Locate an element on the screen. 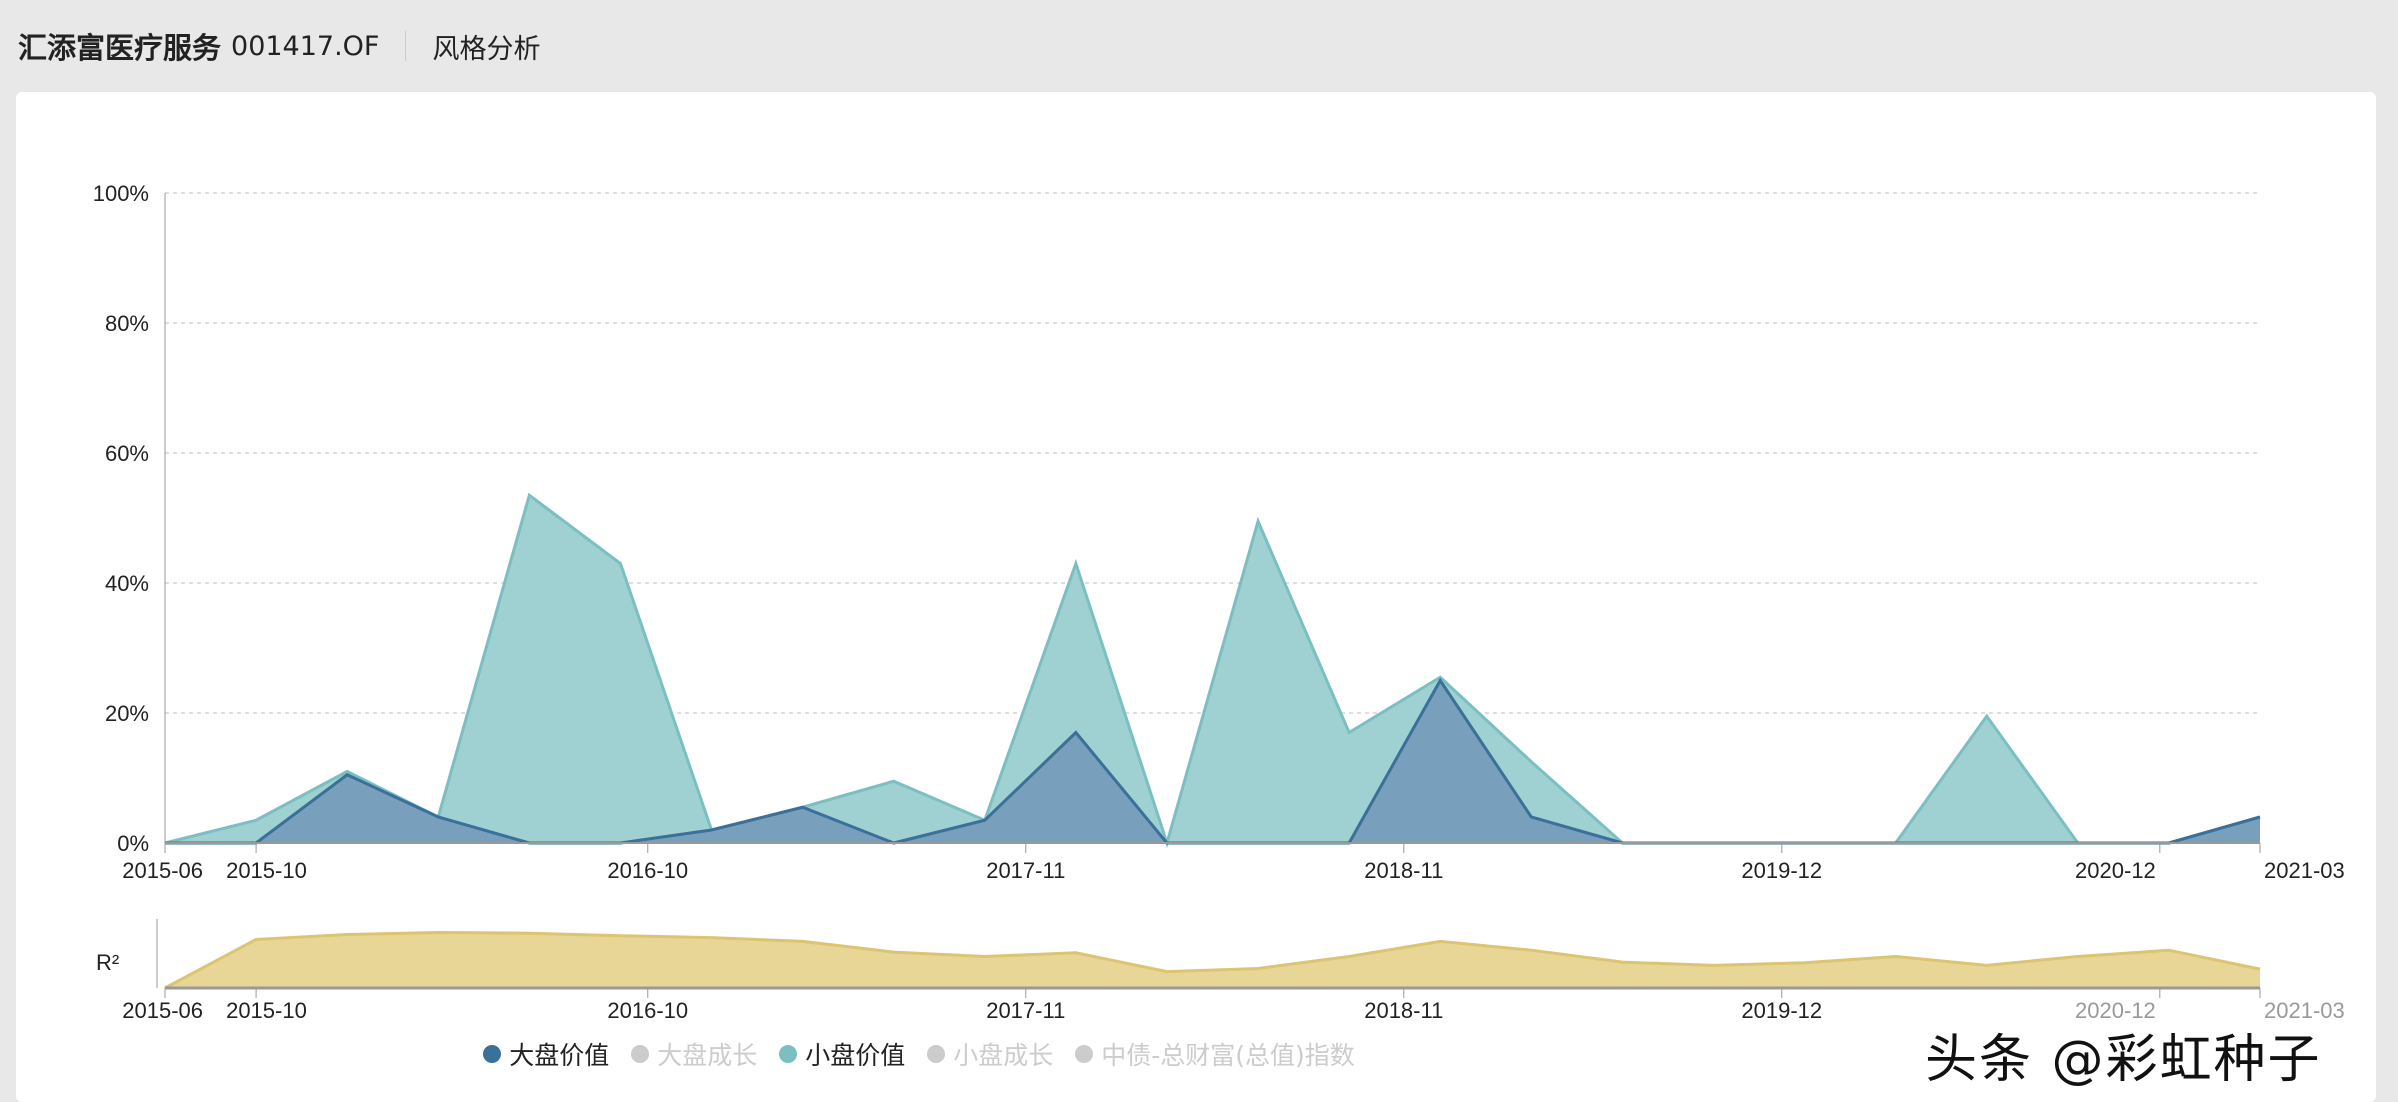 The width and height of the screenshot is (2398, 1102). legend-label: 小盘价值 is located at coordinates (855, 1055).